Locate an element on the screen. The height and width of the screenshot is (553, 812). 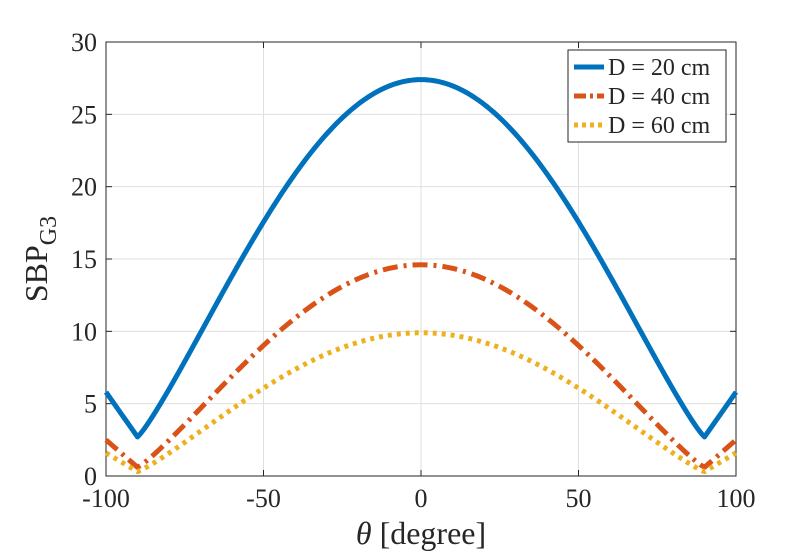
x-tick-label: 0 is located at coordinates (421, 498).